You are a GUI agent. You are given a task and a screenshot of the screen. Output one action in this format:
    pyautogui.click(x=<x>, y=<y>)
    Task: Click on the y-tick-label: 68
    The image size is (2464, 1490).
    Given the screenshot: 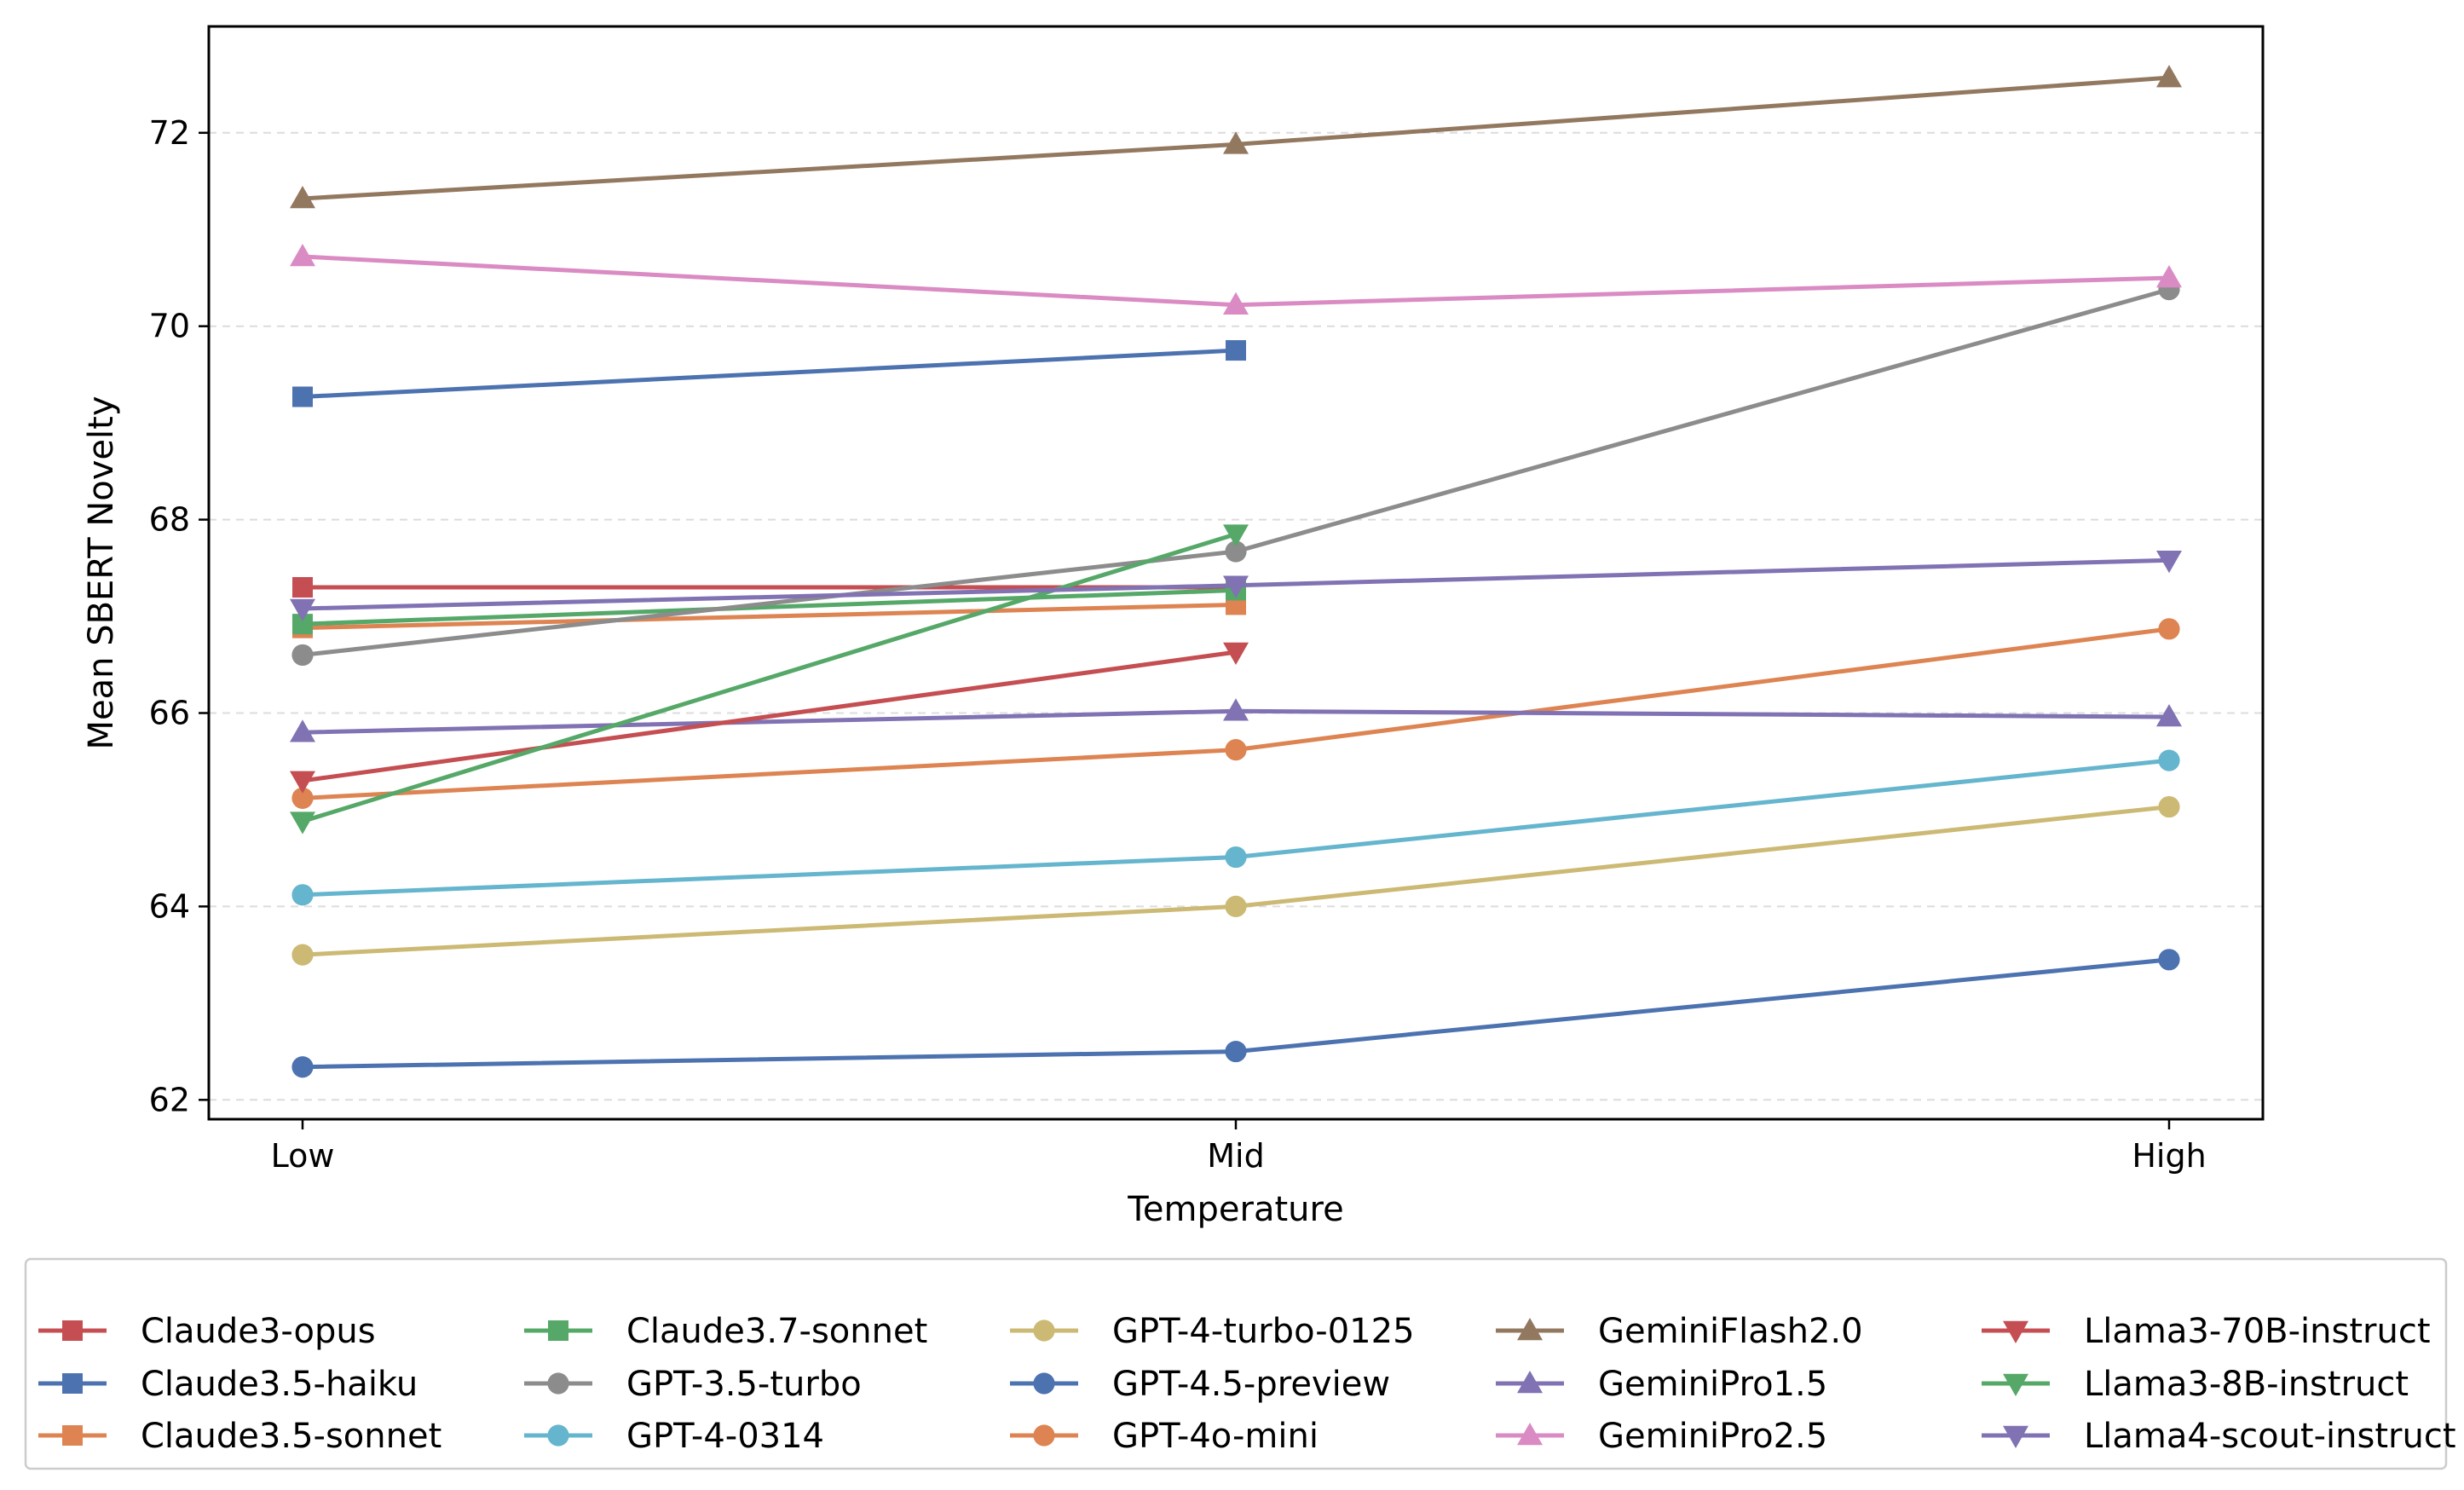 What is the action you would take?
    pyautogui.click(x=170, y=520)
    